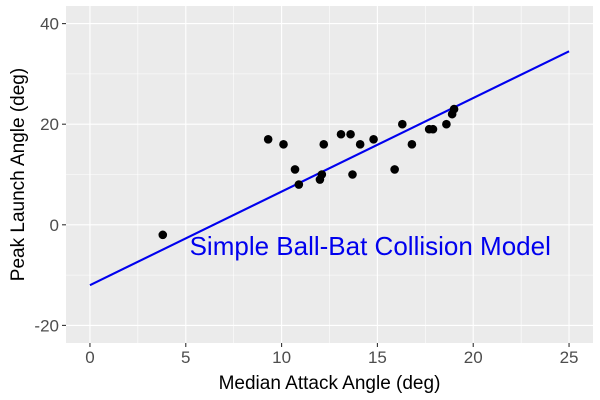  What do you see at coordinates (330, 383) in the screenshot?
I see `x-axis-title: Median Attack Angle (deg)` at bounding box center [330, 383].